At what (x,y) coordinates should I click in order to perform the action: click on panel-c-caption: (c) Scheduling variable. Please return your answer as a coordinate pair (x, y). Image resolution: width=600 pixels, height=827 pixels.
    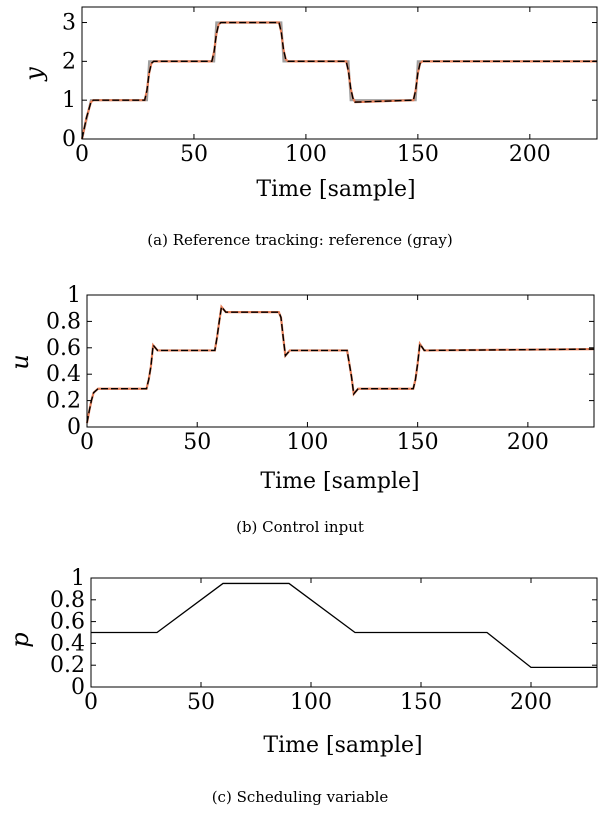
    Looking at the image, I should click on (300, 797).